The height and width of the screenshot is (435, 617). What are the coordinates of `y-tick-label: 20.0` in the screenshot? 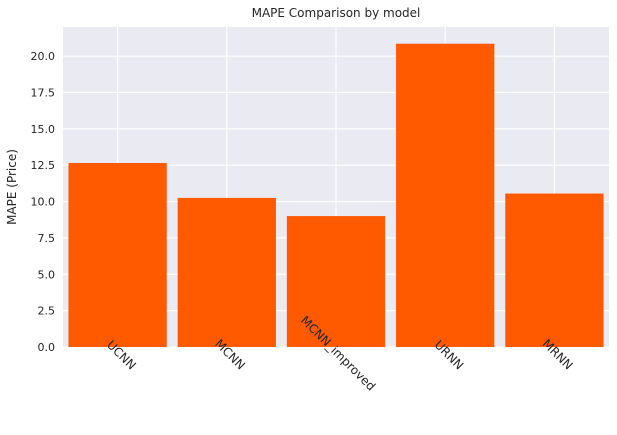 It's located at (43, 56).